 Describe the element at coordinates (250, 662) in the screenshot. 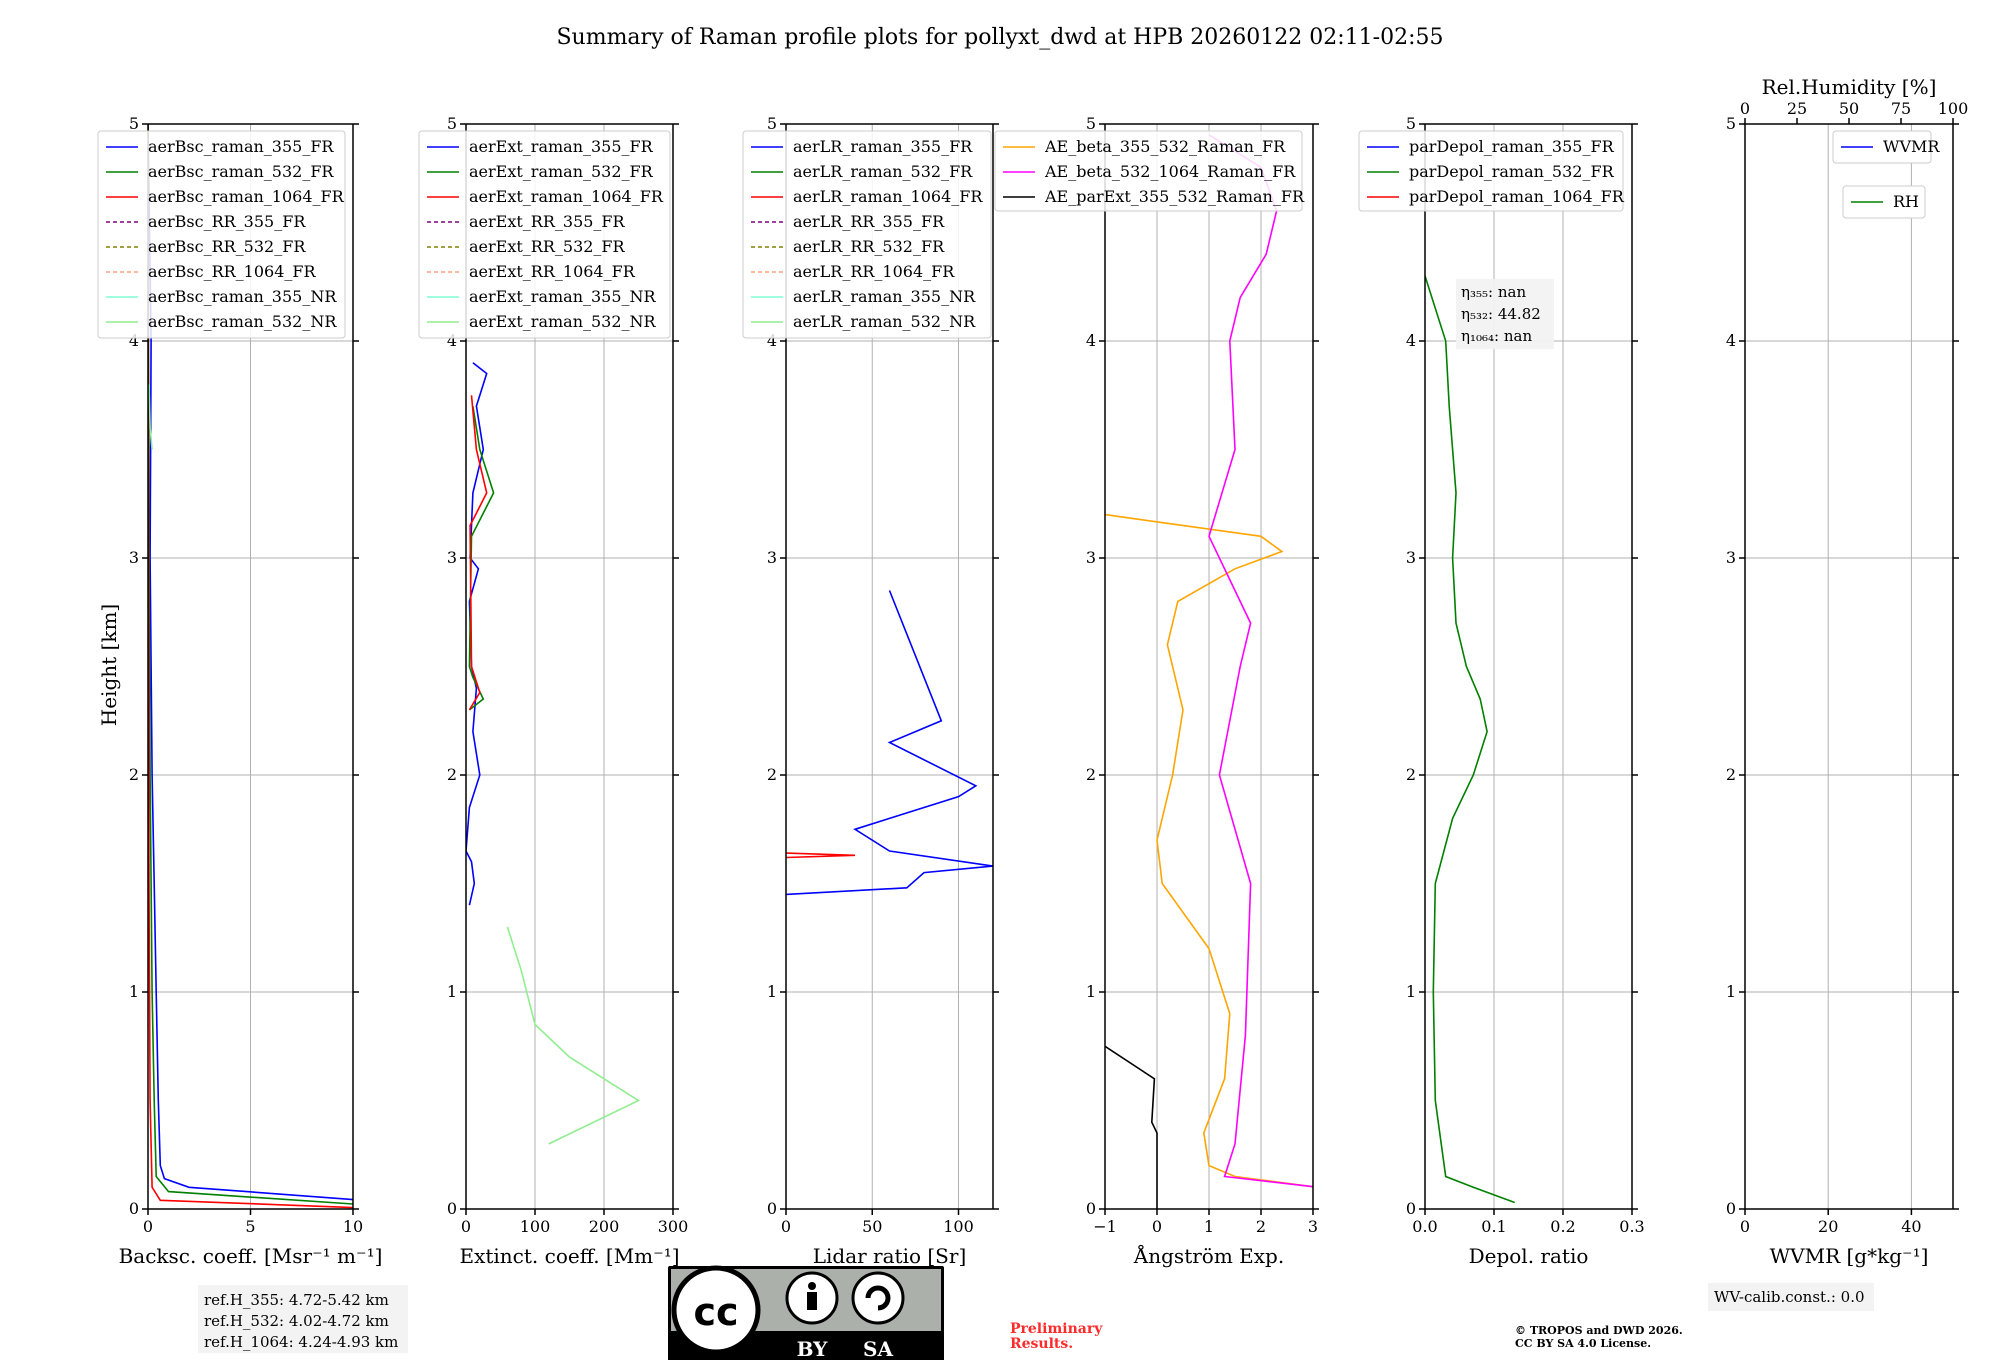

I see `series-aerBsc_raman_355_FR` at that location.